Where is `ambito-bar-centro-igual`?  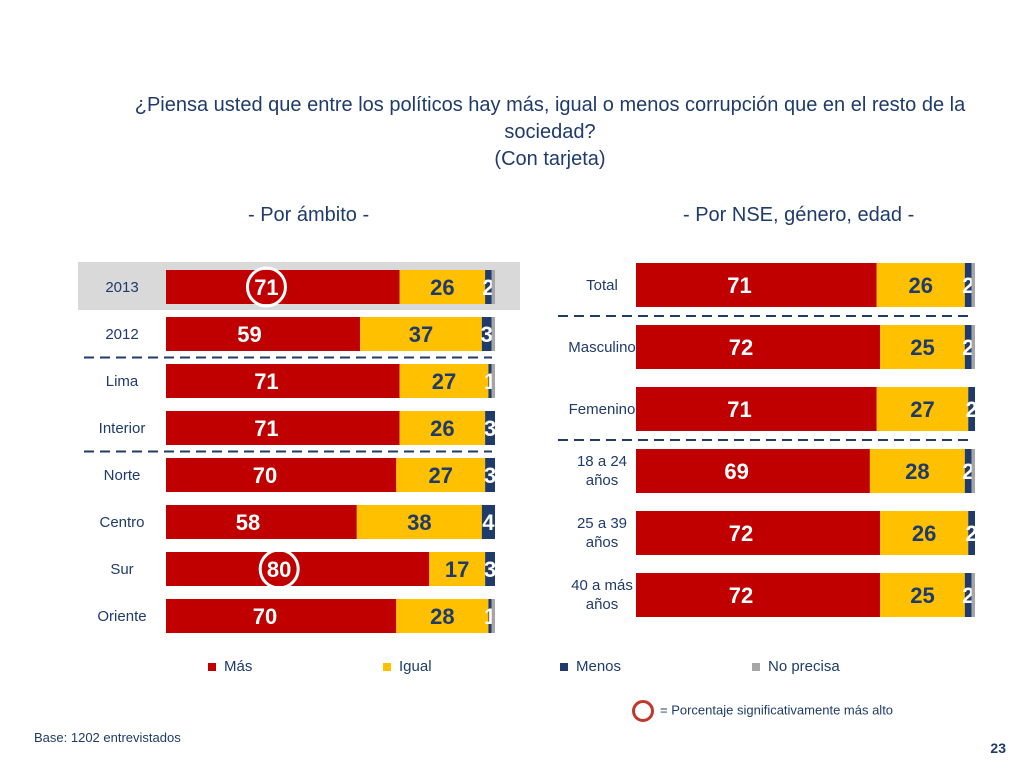
ambito-bar-centro-igual is located at coordinates (419, 522).